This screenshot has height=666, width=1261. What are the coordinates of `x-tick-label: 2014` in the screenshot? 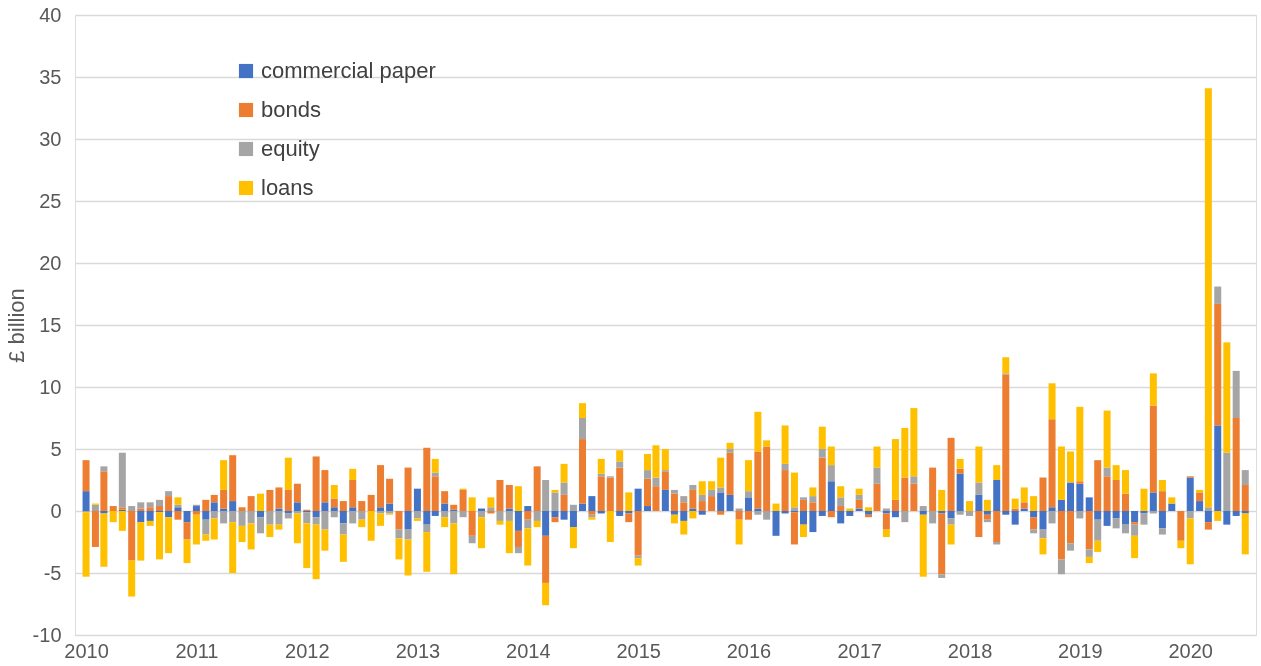 It's located at (528, 650).